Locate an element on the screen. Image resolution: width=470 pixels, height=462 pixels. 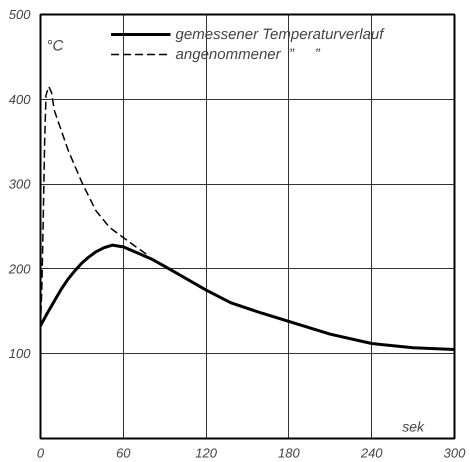
x-tick-label: 0 is located at coordinates (40, 453).